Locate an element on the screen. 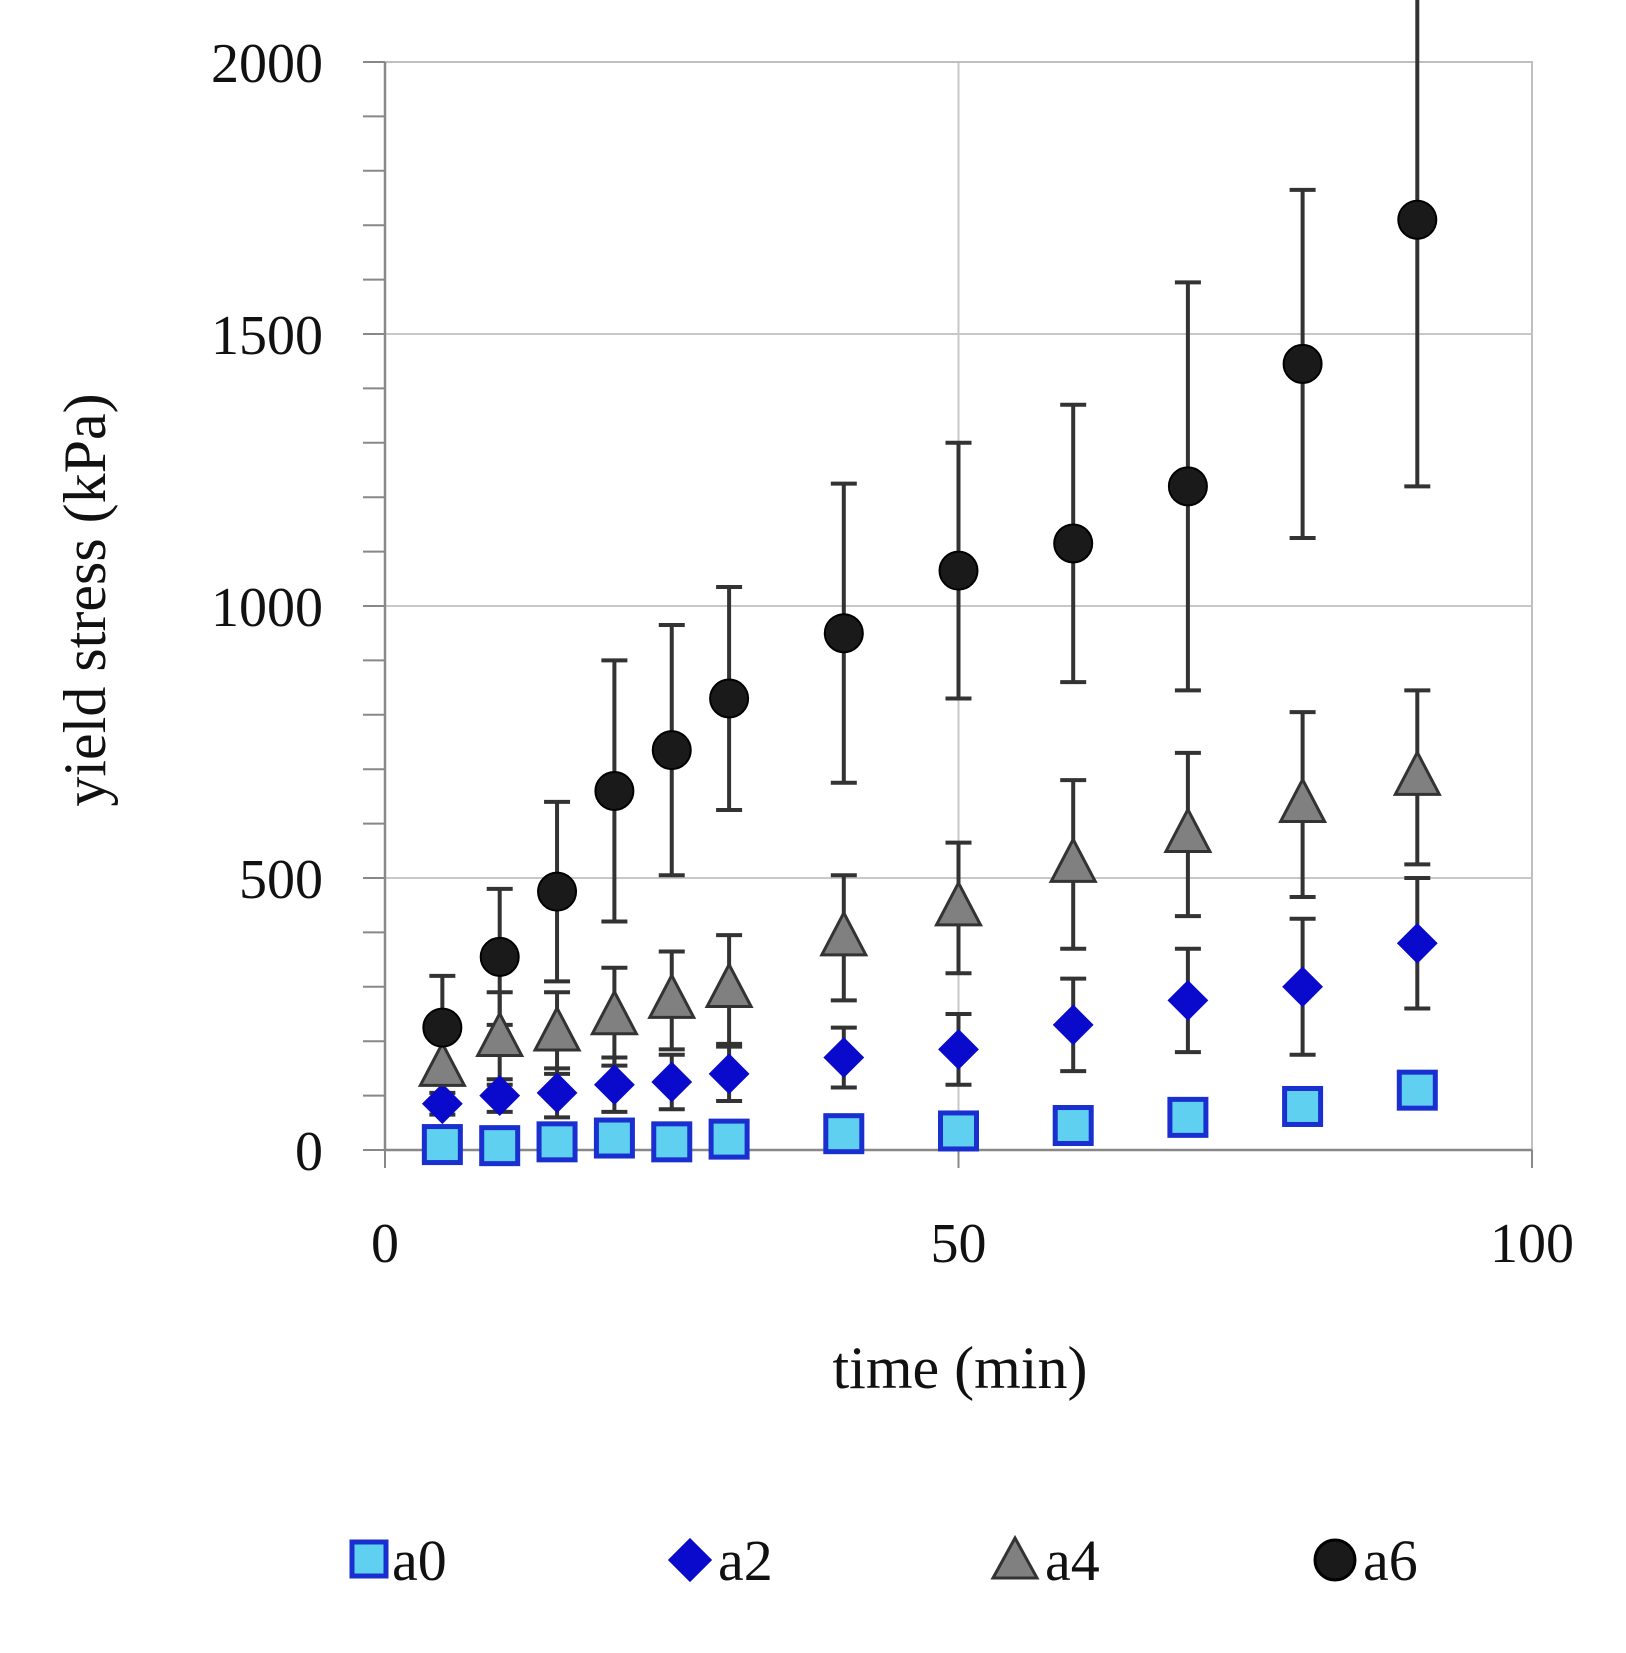 The height and width of the screenshot is (1653, 1626). y-tick-label: 2000 is located at coordinates (267, 64).